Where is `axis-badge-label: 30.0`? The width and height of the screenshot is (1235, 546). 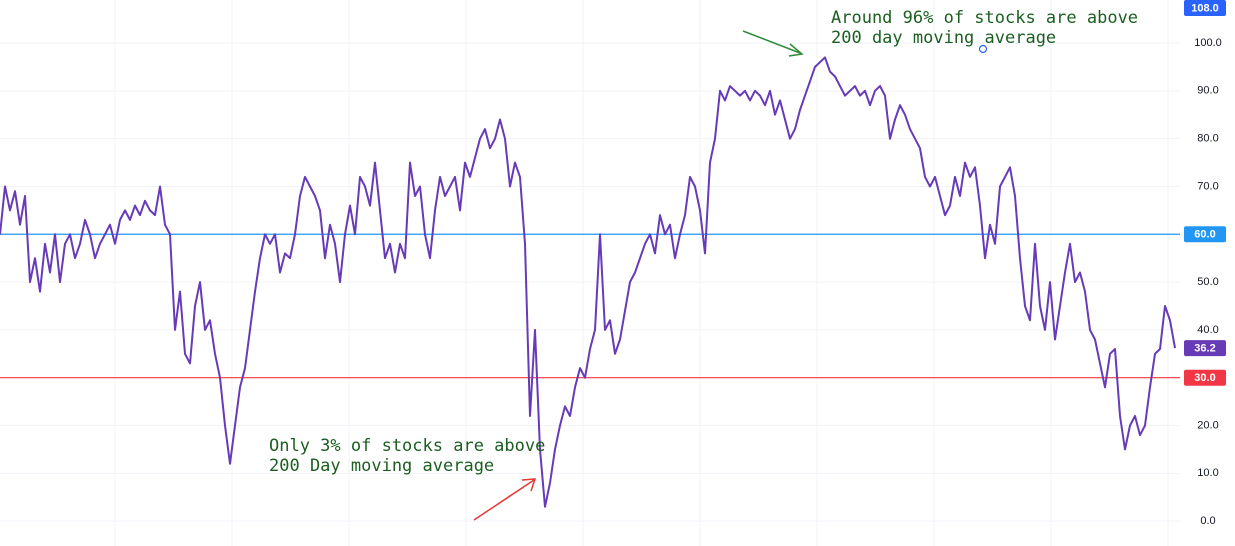 axis-badge-label: 30.0 is located at coordinates (1204, 378).